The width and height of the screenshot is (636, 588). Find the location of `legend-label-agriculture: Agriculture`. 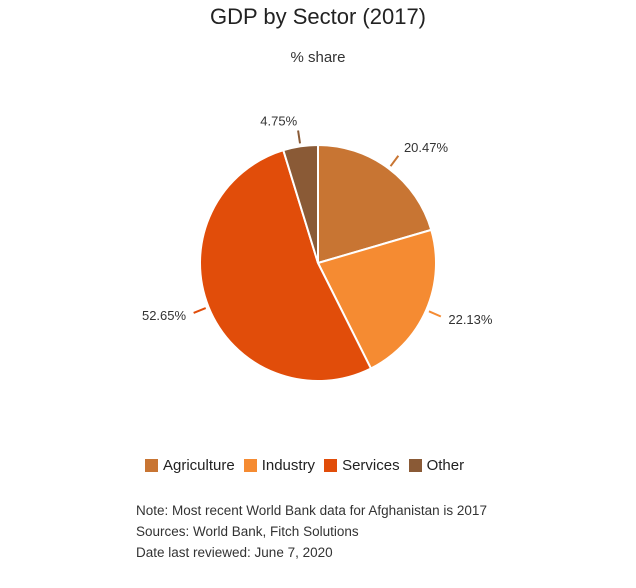

legend-label-agriculture: Agriculture is located at coordinates (199, 465).